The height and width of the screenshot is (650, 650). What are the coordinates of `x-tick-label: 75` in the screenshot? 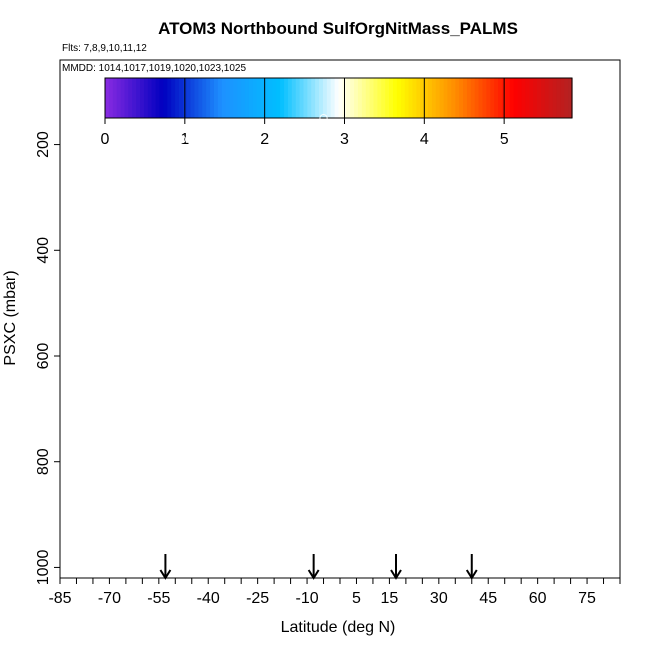 It's located at (587, 598).